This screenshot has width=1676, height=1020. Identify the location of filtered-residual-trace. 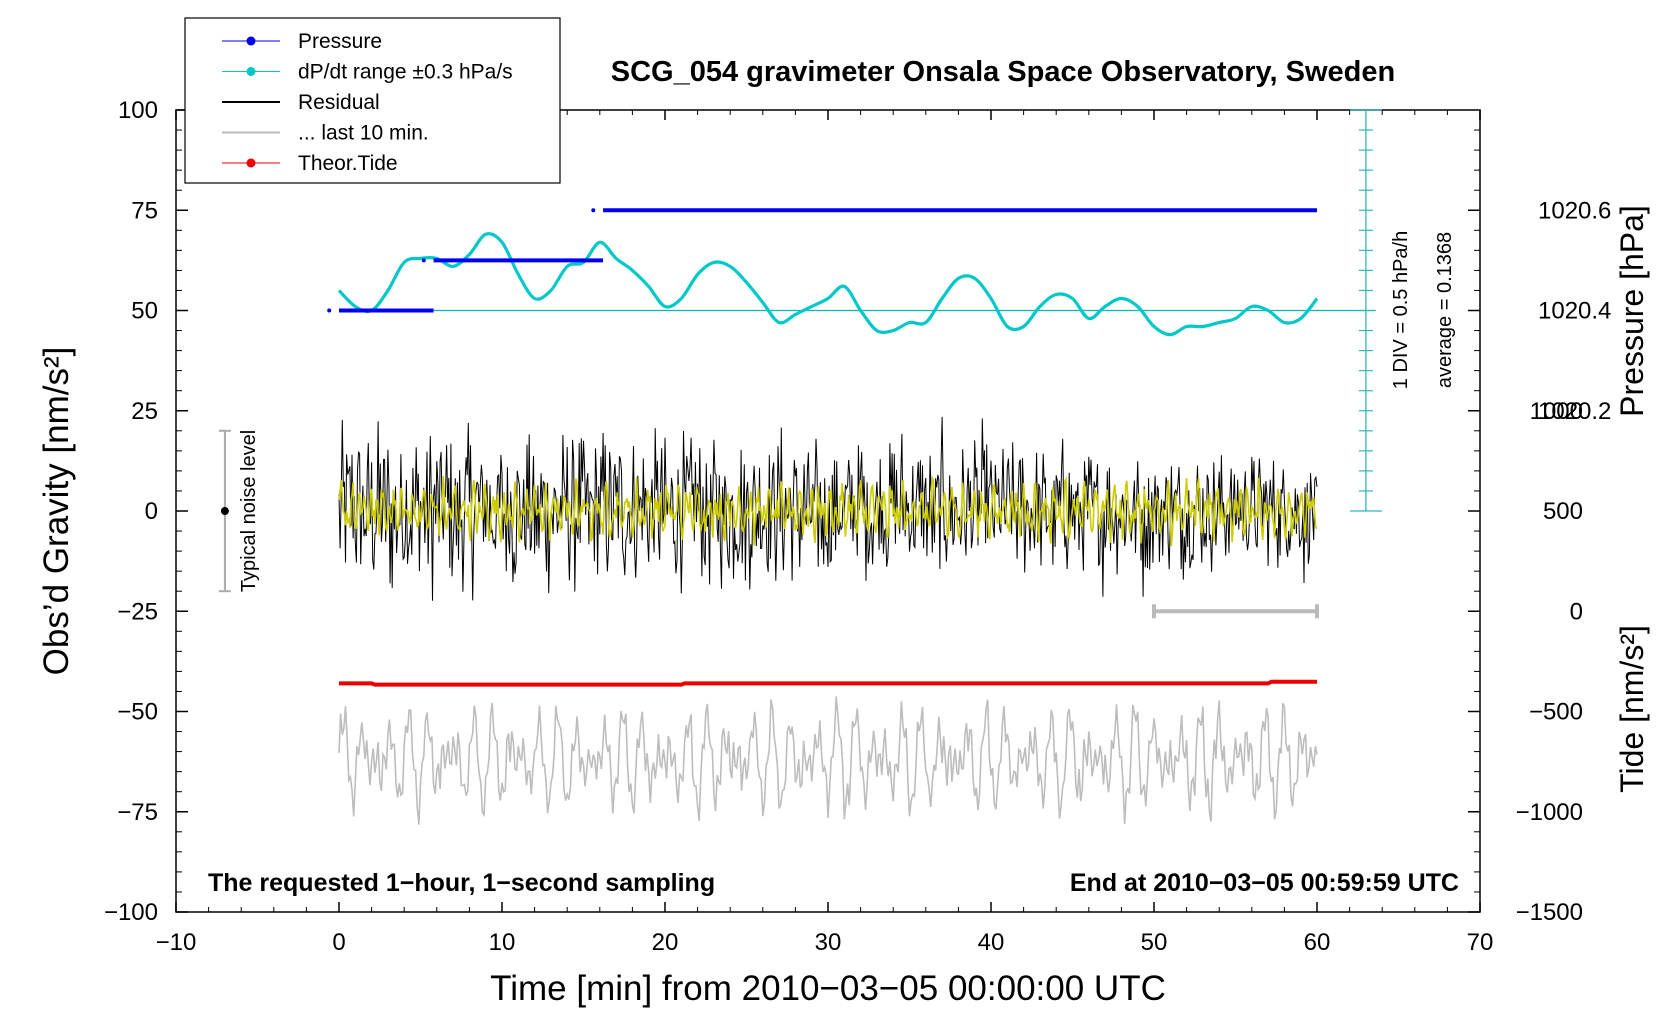
(828, 510).